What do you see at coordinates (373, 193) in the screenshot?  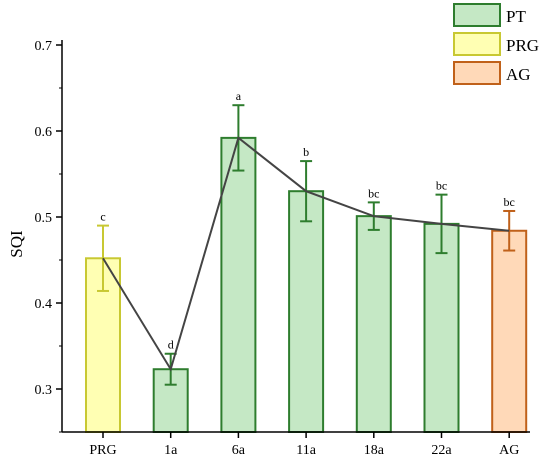 I see `significance-letter-18a: bc` at bounding box center [373, 193].